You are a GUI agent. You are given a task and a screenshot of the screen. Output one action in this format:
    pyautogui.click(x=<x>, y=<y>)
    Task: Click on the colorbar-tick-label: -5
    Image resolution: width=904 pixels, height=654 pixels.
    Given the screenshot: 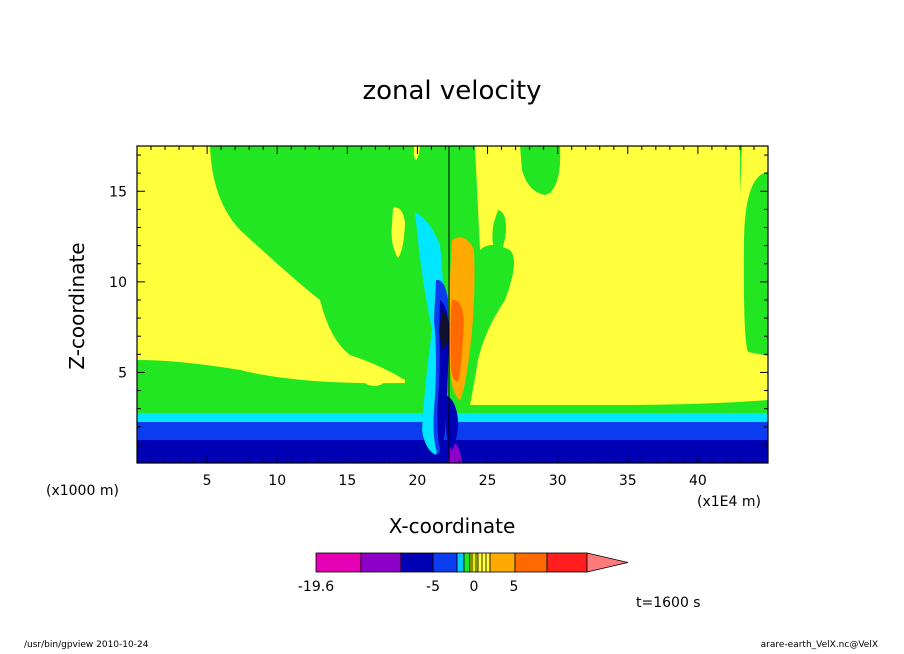 What is the action you would take?
    pyautogui.click(x=433, y=587)
    